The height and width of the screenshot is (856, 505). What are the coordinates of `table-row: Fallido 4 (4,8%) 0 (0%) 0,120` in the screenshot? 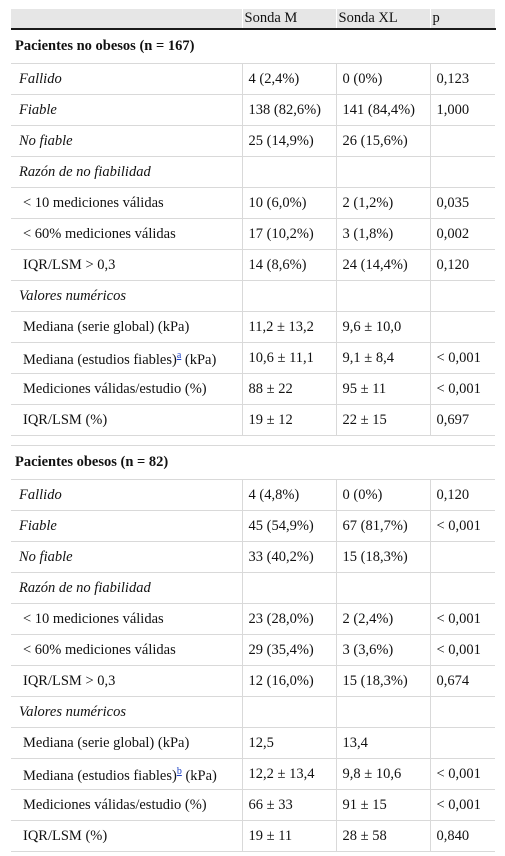 It's located at (253, 495).